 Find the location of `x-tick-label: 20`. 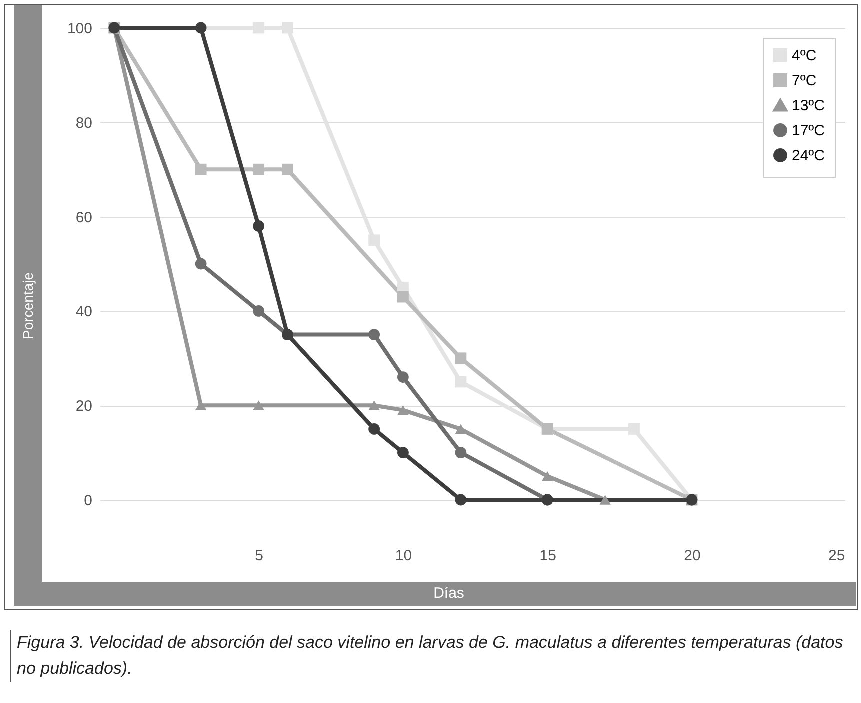

x-tick-label: 20 is located at coordinates (692, 556).